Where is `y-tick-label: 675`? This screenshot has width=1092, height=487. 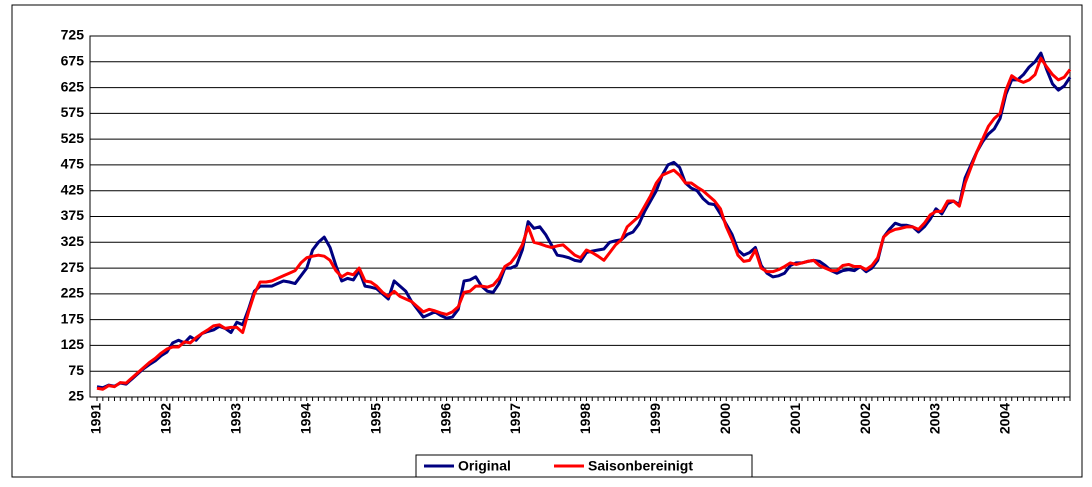 y-tick-label: 675 is located at coordinates (73, 60).